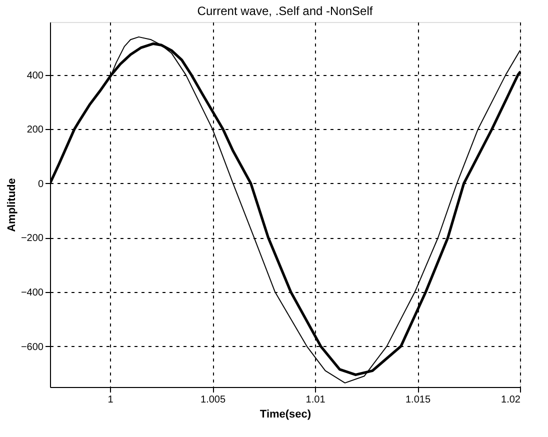 The image size is (548, 437). I want to click on chart-title: Current wave, .Self and -NonSelf, so click(285, 11).